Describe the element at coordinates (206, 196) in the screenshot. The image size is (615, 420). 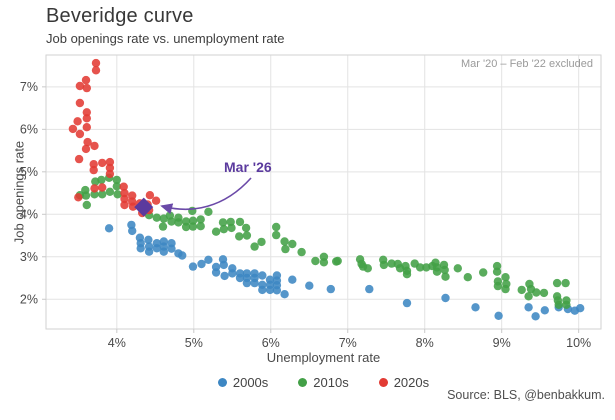
I see `annotation-arrow` at that location.